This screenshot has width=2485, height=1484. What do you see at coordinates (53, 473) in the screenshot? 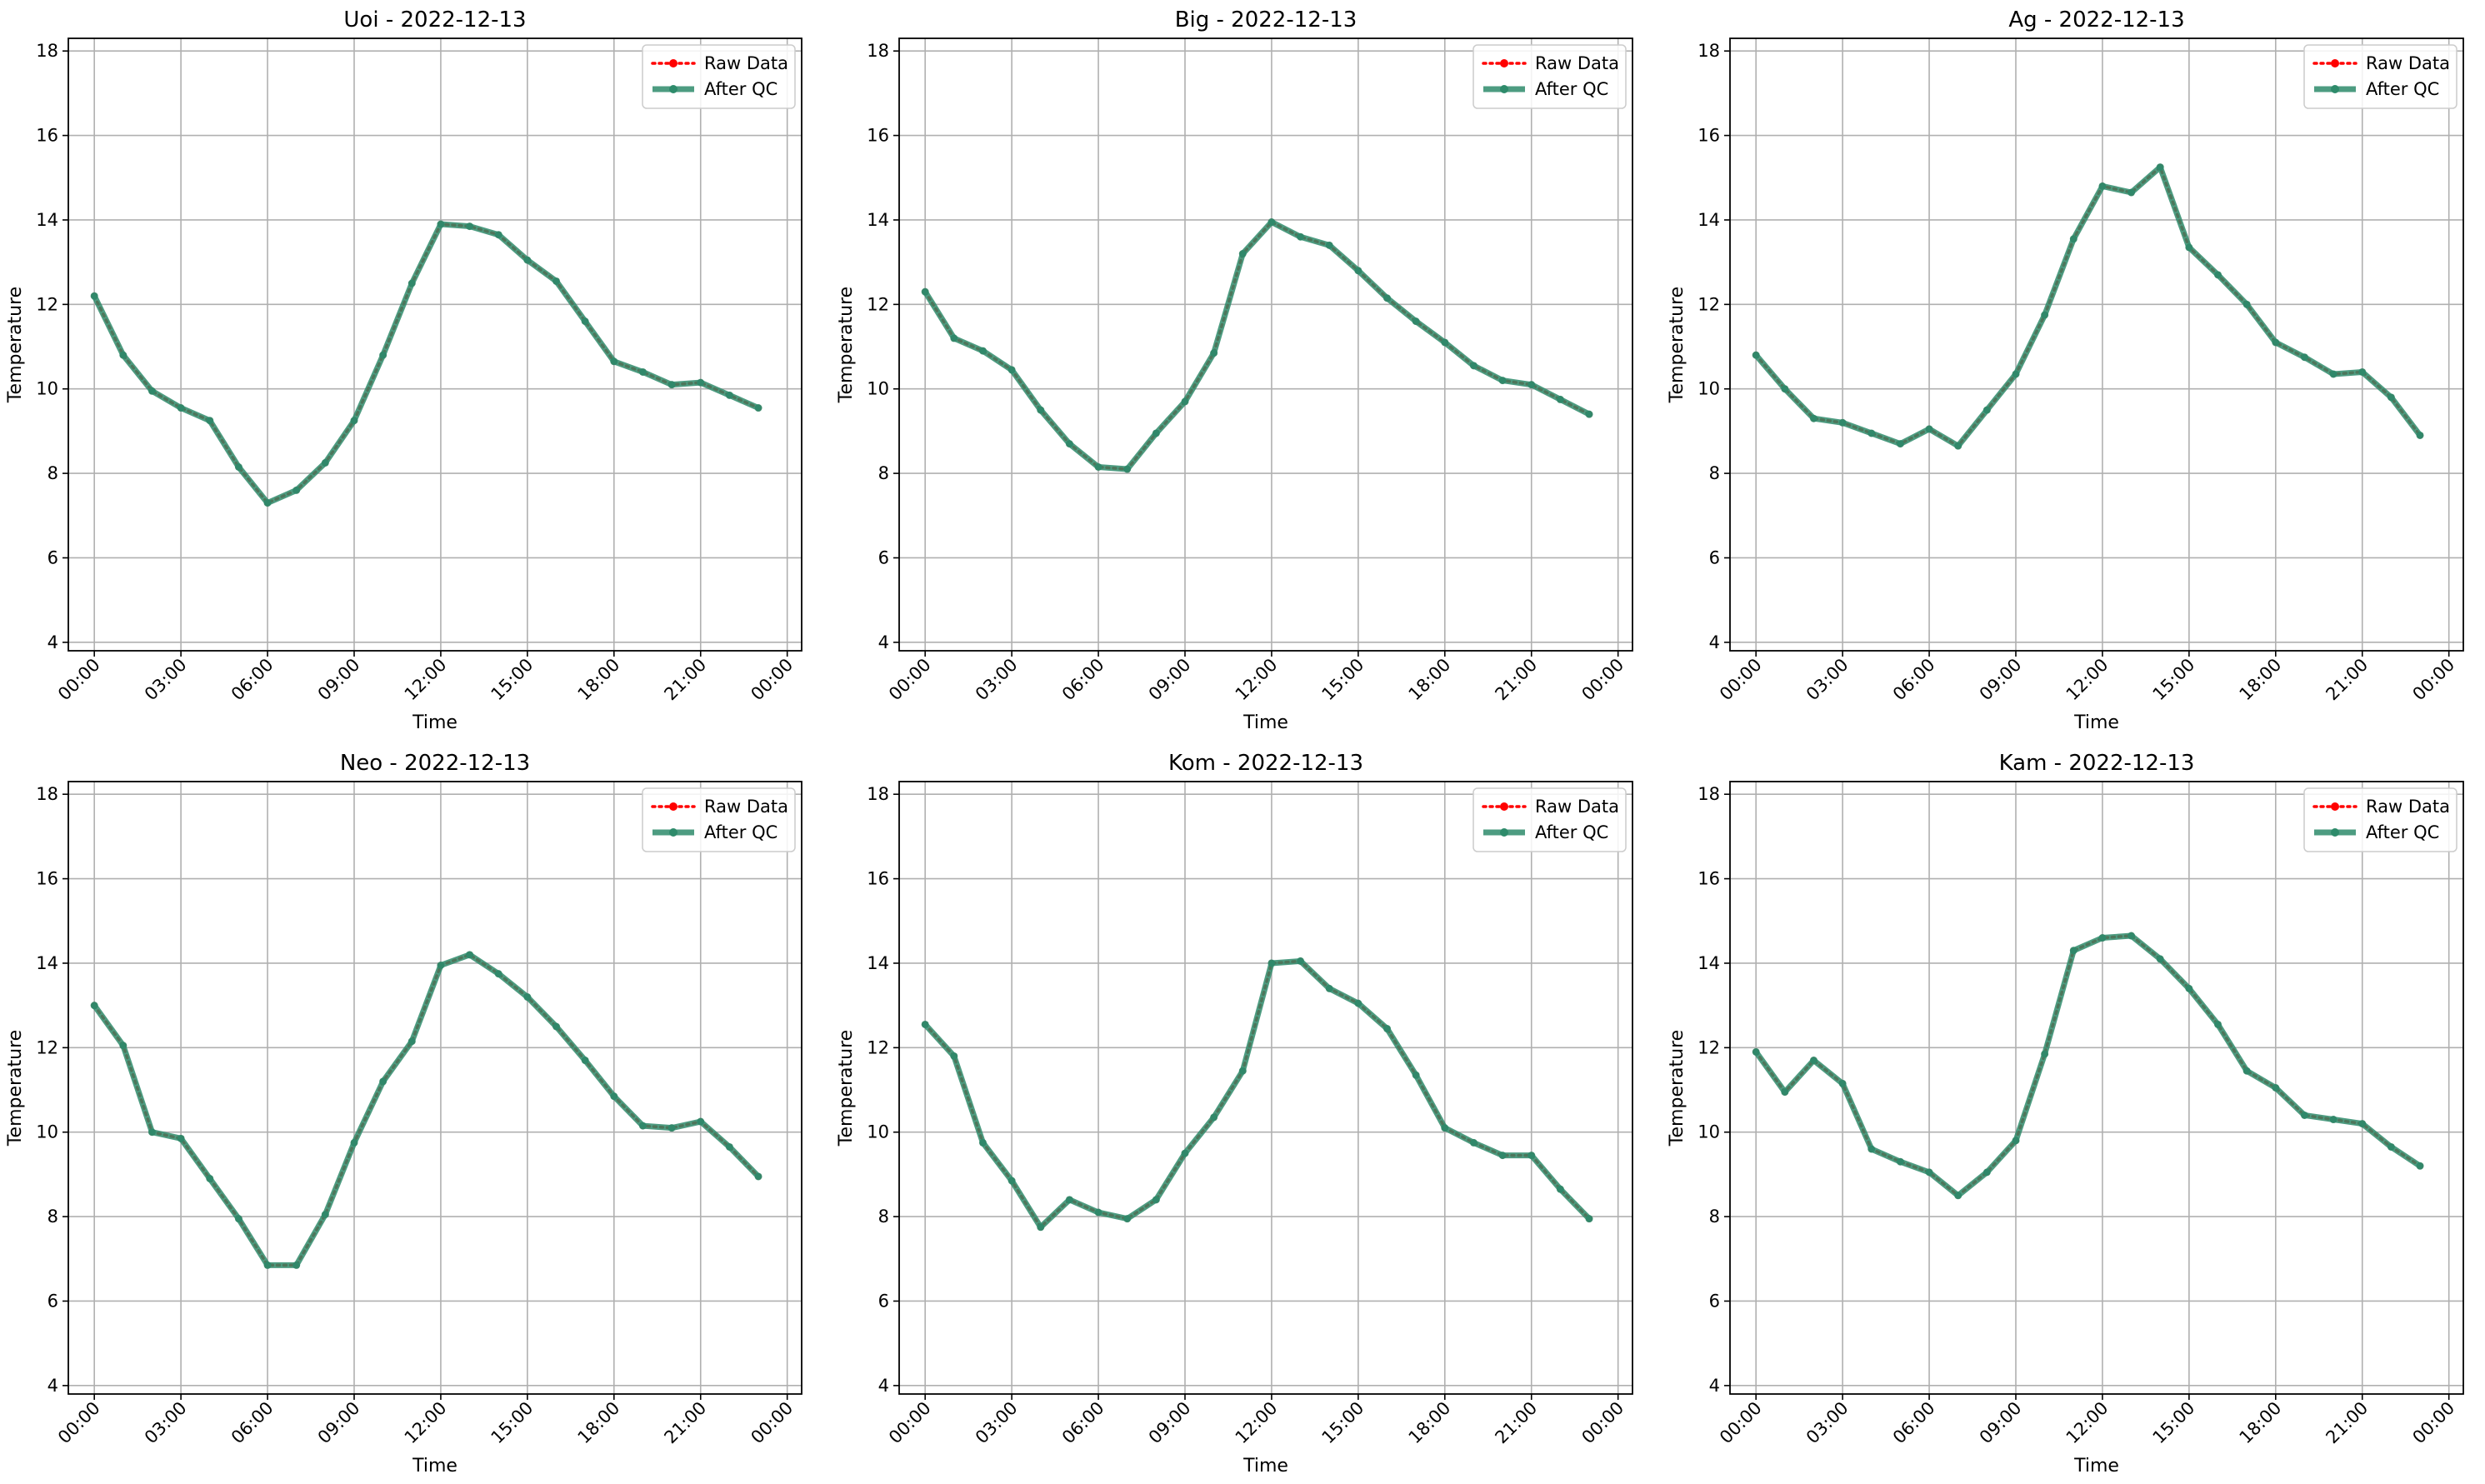
I see `y-tick-label: 8` at bounding box center [53, 473].